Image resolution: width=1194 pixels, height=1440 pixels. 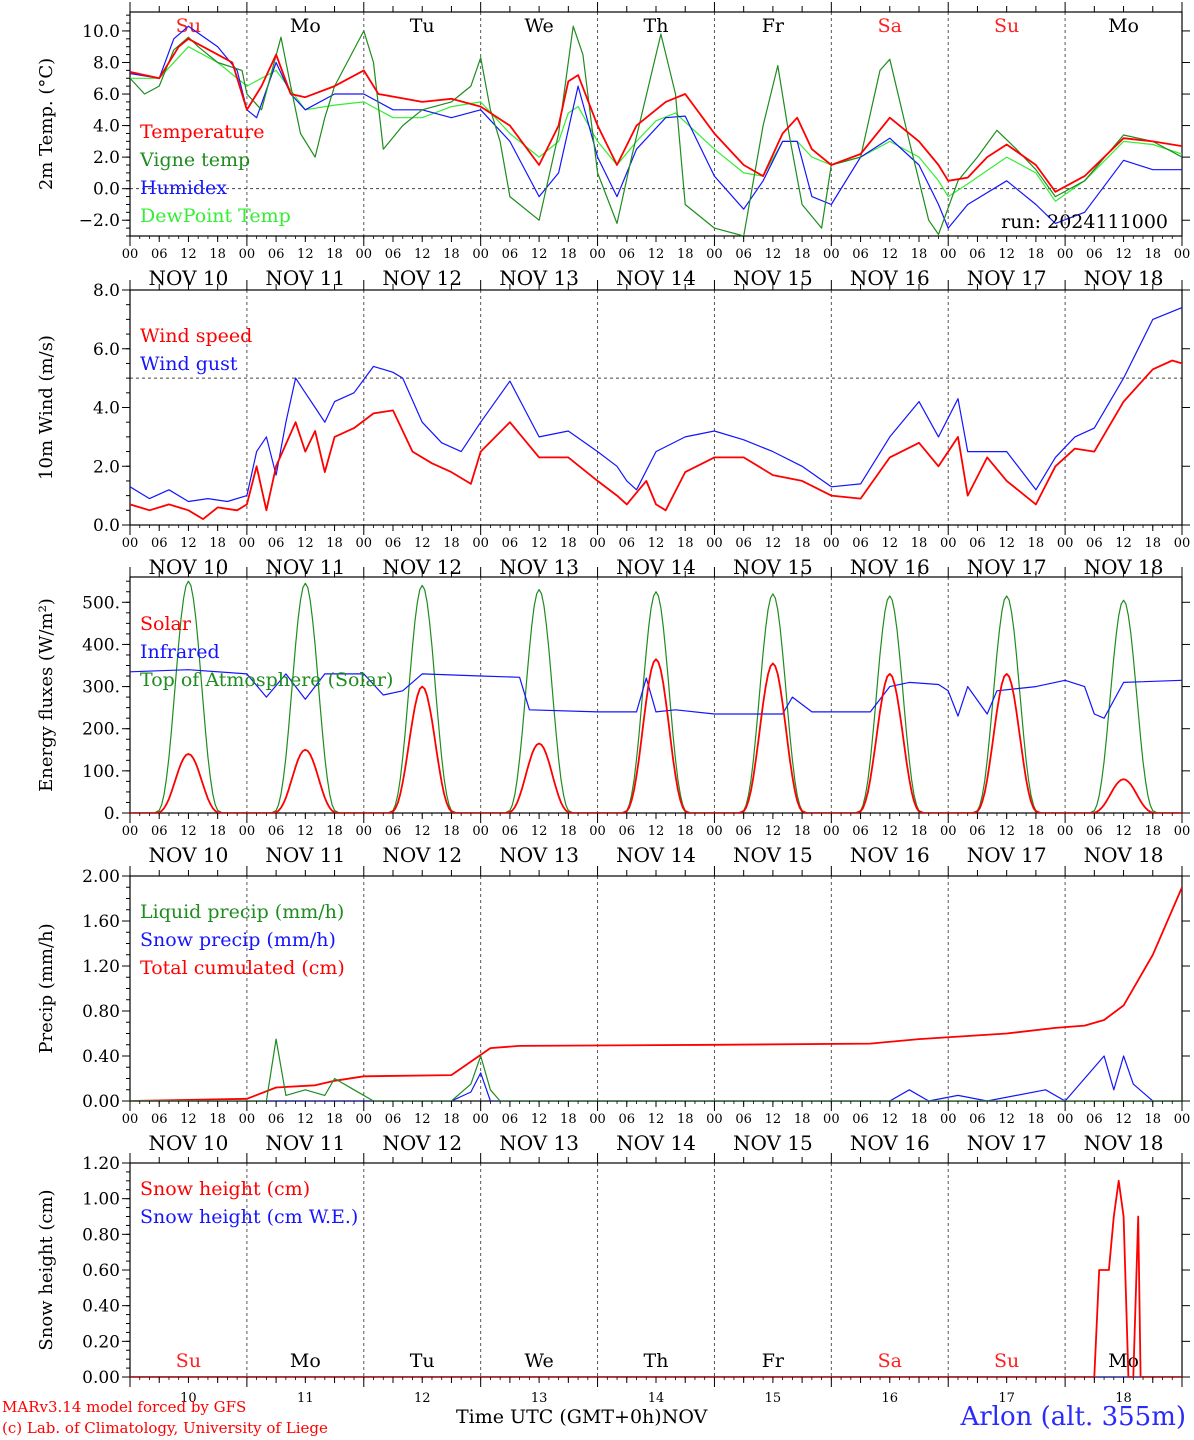 What do you see at coordinates (101, 1378) in the screenshot?
I see `y-tick-label: 0.00` at bounding box center [101, 1378].